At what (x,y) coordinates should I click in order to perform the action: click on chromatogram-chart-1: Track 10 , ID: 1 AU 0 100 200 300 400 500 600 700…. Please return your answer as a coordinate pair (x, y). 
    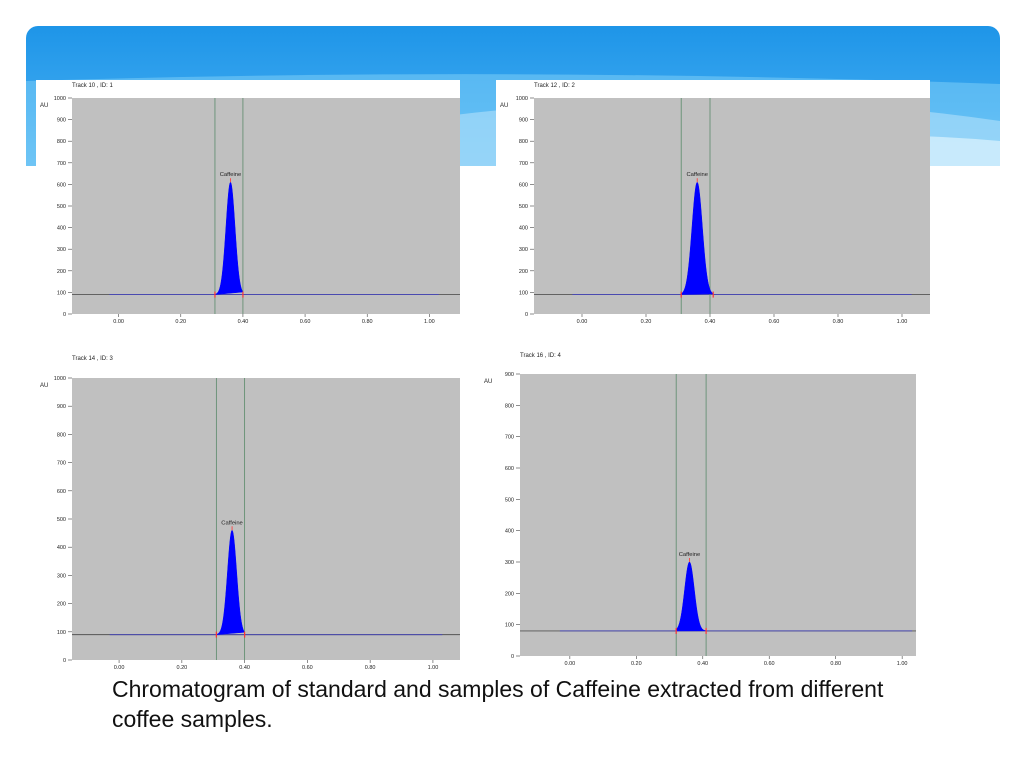
    Looking at the image, I should click on (250, 204).